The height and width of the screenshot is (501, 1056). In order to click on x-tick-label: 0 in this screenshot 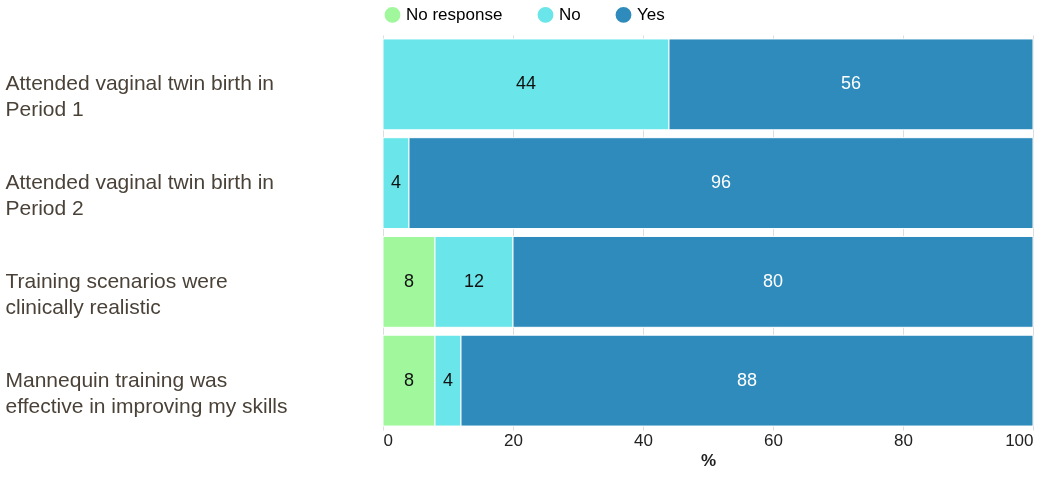, I will do `click(388, 440)`.